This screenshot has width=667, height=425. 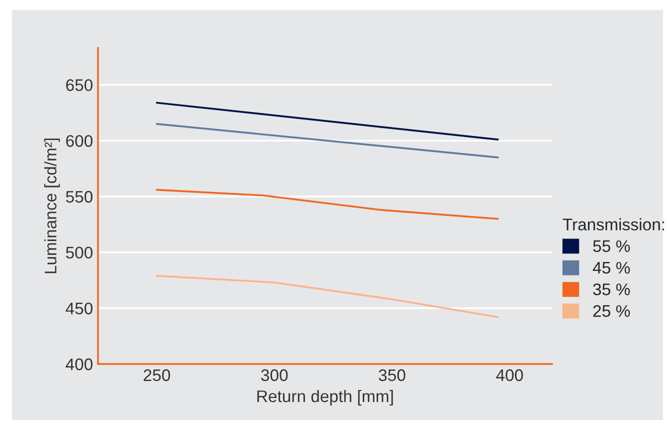 What do you see at coordinates (611, 246) in the screenshot?
I see `legend-label: 55 %` at bounding box center [611, 246].